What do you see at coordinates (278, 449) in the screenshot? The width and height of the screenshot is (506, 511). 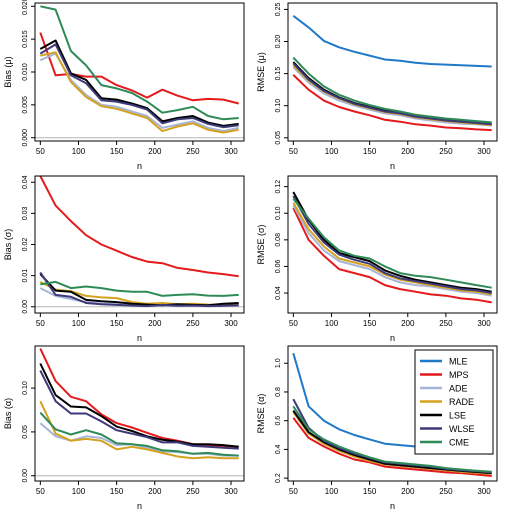 I see `y-tick-label: 0.4` at bounding box center [278, 449].